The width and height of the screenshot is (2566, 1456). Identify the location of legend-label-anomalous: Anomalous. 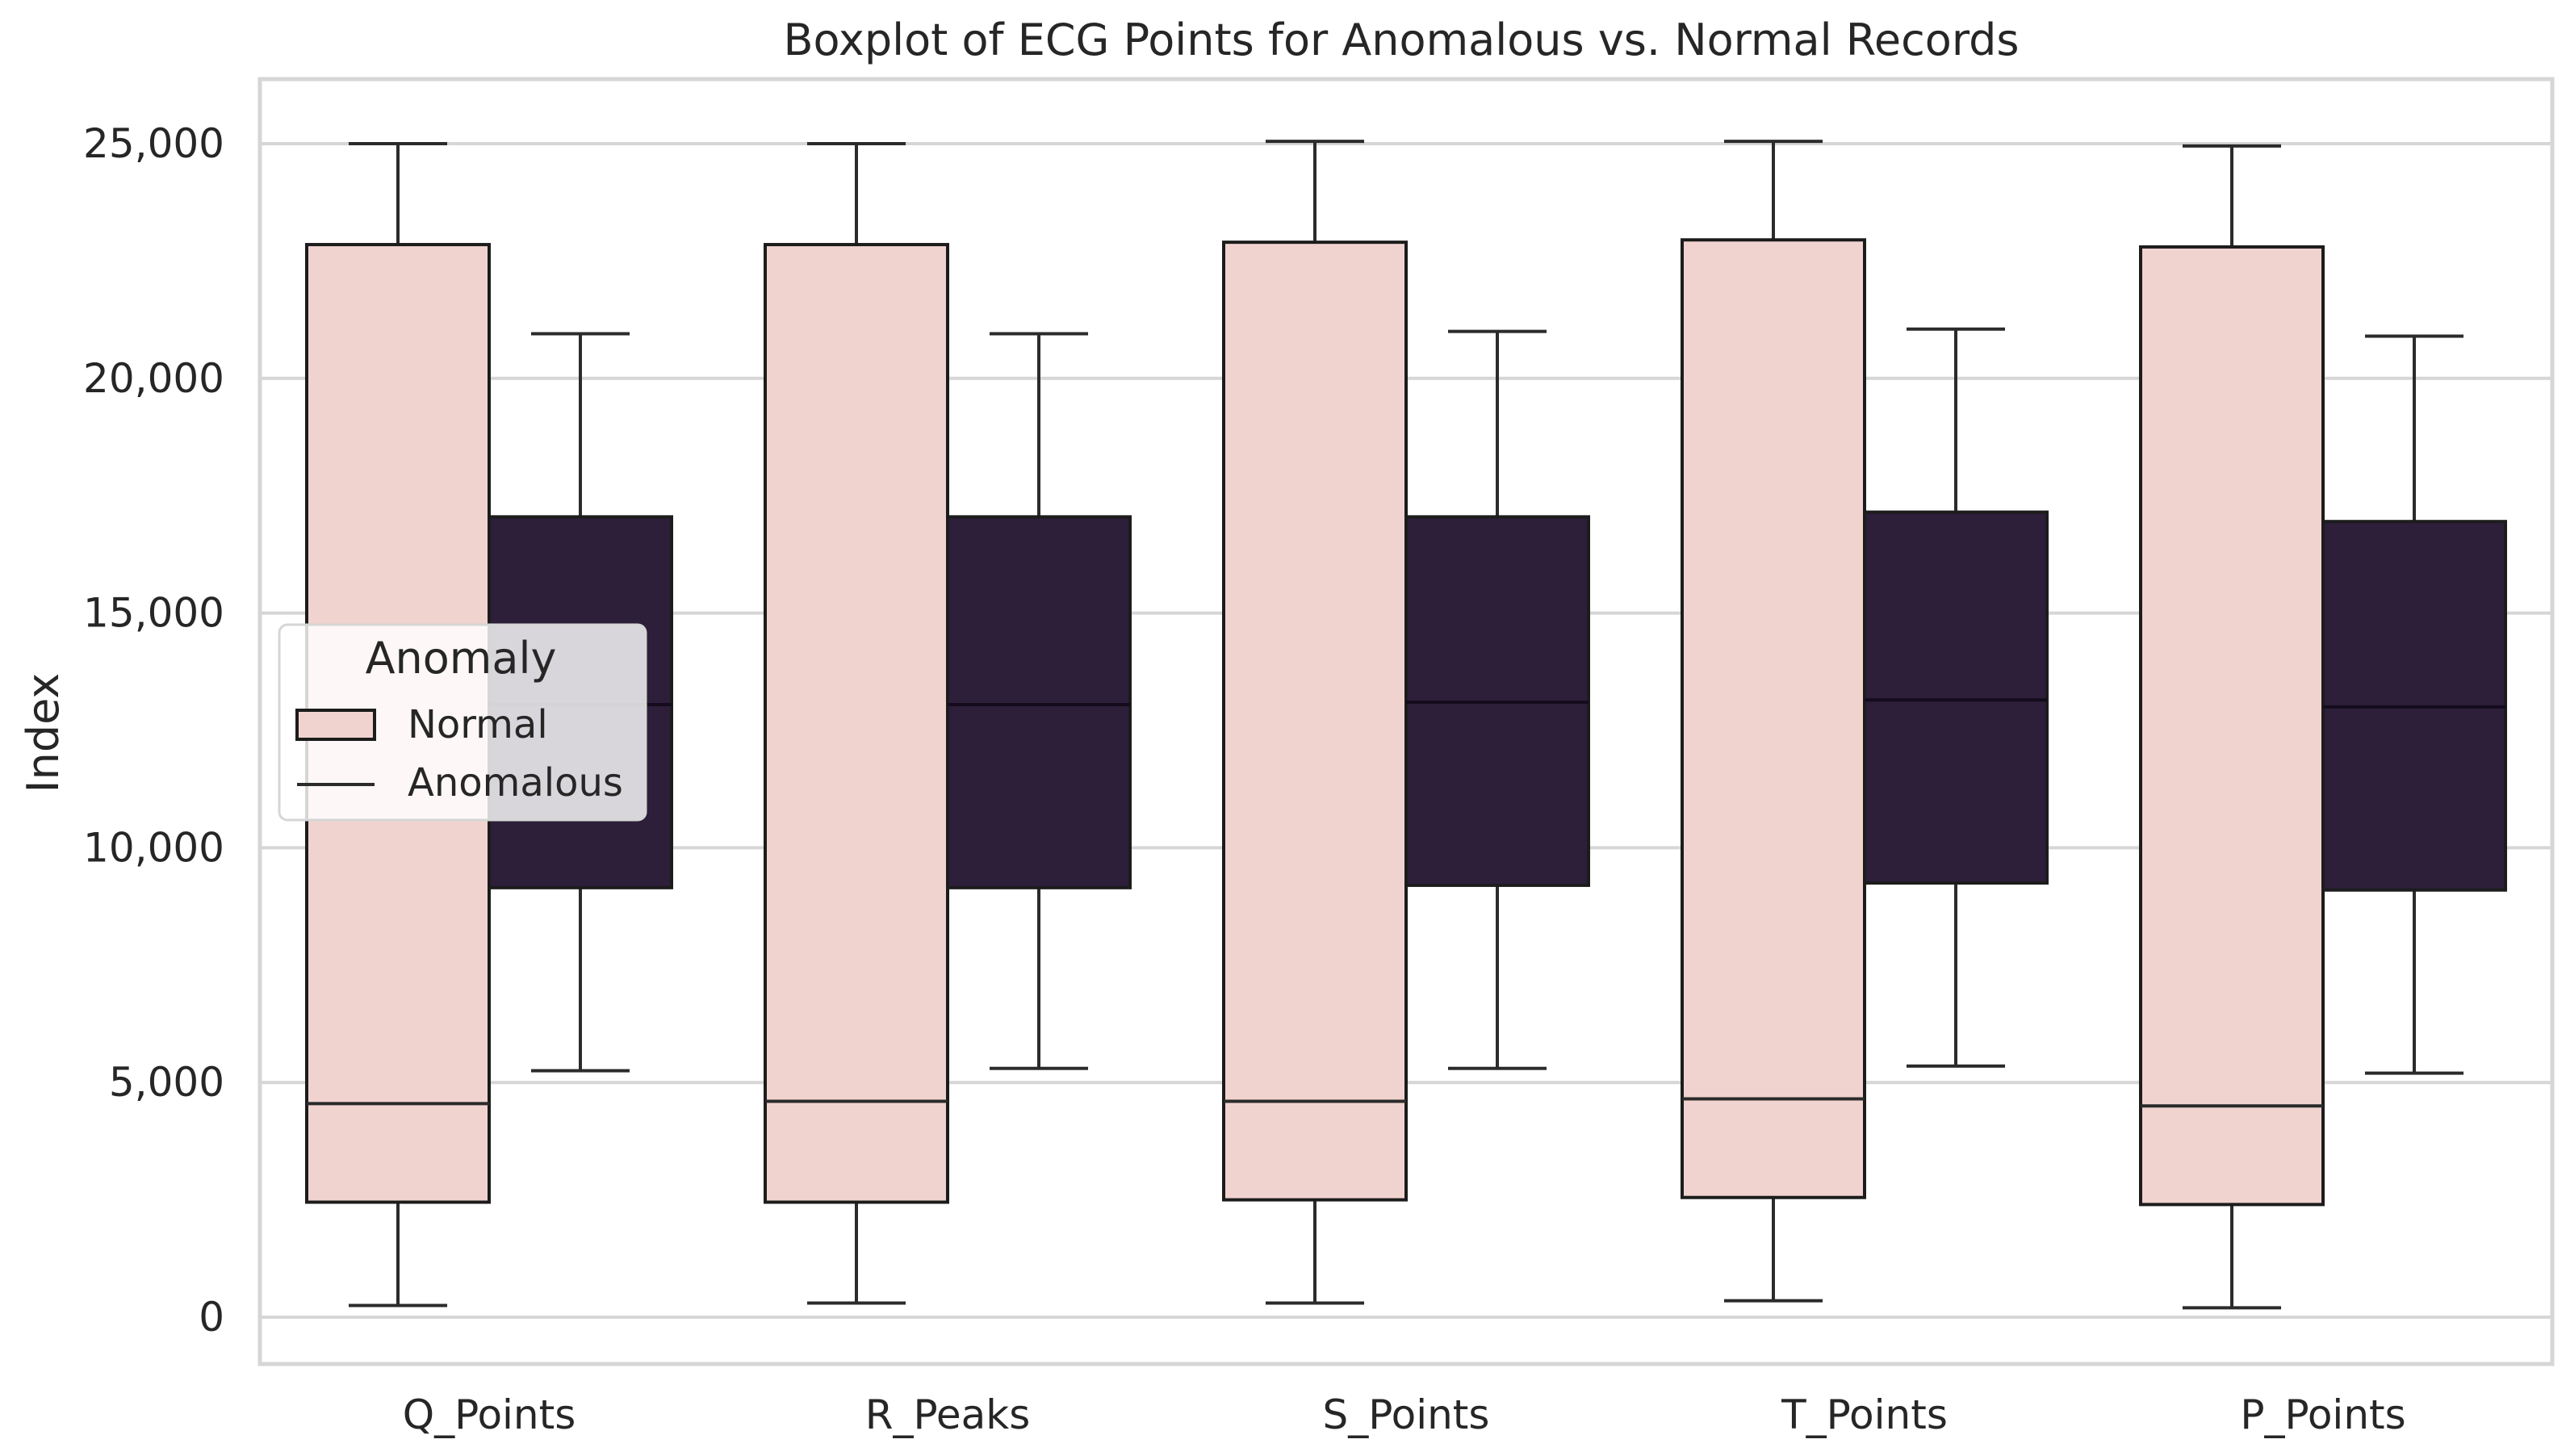
(515, 783).